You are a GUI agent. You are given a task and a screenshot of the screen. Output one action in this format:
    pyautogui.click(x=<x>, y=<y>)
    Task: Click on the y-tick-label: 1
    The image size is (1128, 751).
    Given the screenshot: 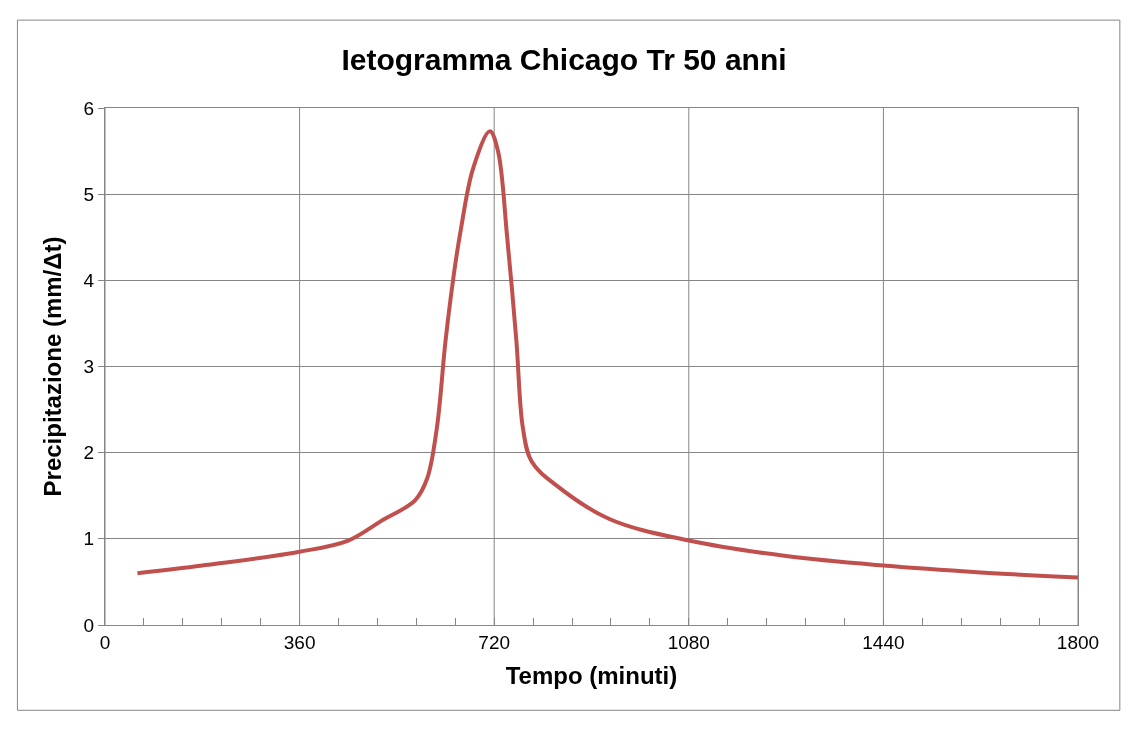 What is the action you would take?
    pyautogui.click(x=89, y=539)
    